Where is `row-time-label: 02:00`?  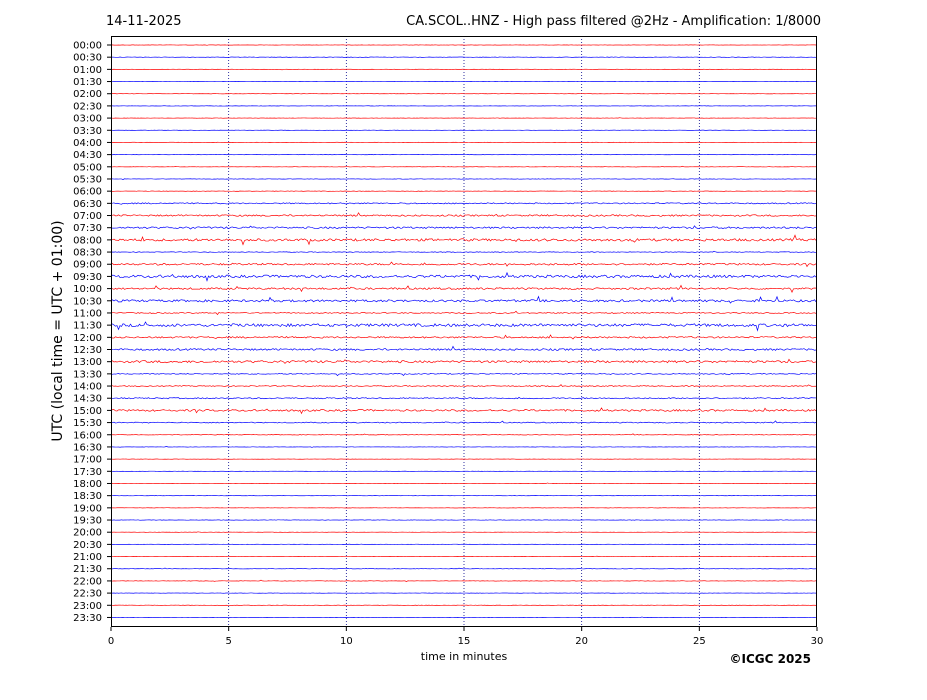
row-time-label: 02:00 is located at coordinates (87, 94).